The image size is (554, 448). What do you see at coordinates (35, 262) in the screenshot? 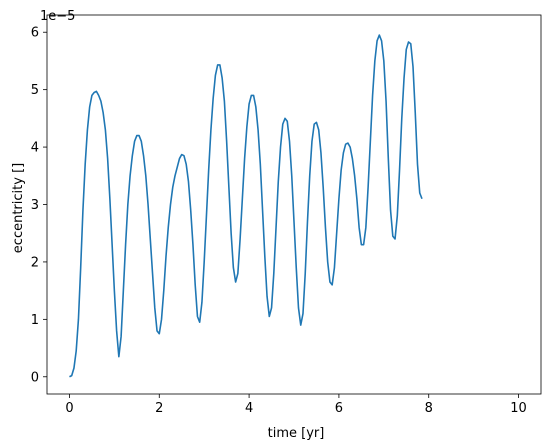
I see `y-tick-label: 2` at bounding box center [35, 262].